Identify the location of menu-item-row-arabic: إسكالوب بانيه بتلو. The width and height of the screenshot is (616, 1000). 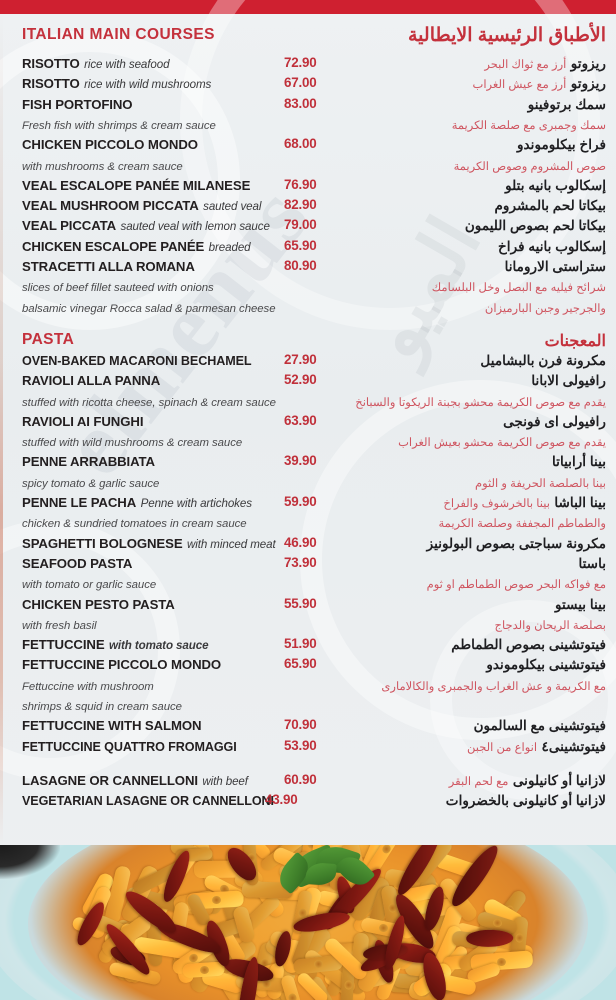
(555, 185).